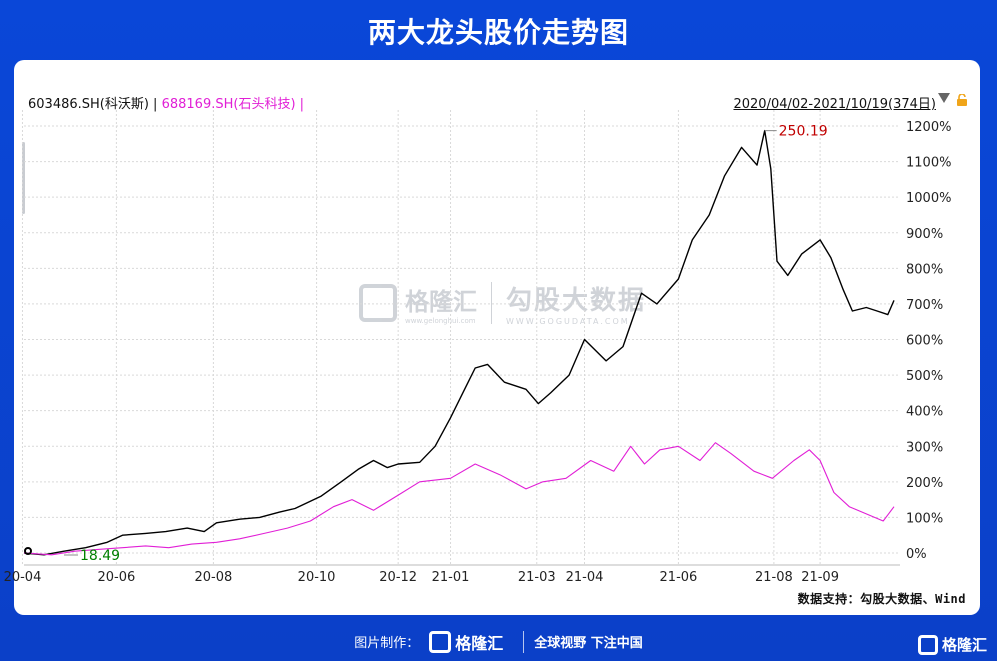 The height and width of the screenshot is (661, 997). What do you see at coordinates (924, 305) in the screenshot?
I see `y-tick-label: 700%` at bounding box center [924, 305].